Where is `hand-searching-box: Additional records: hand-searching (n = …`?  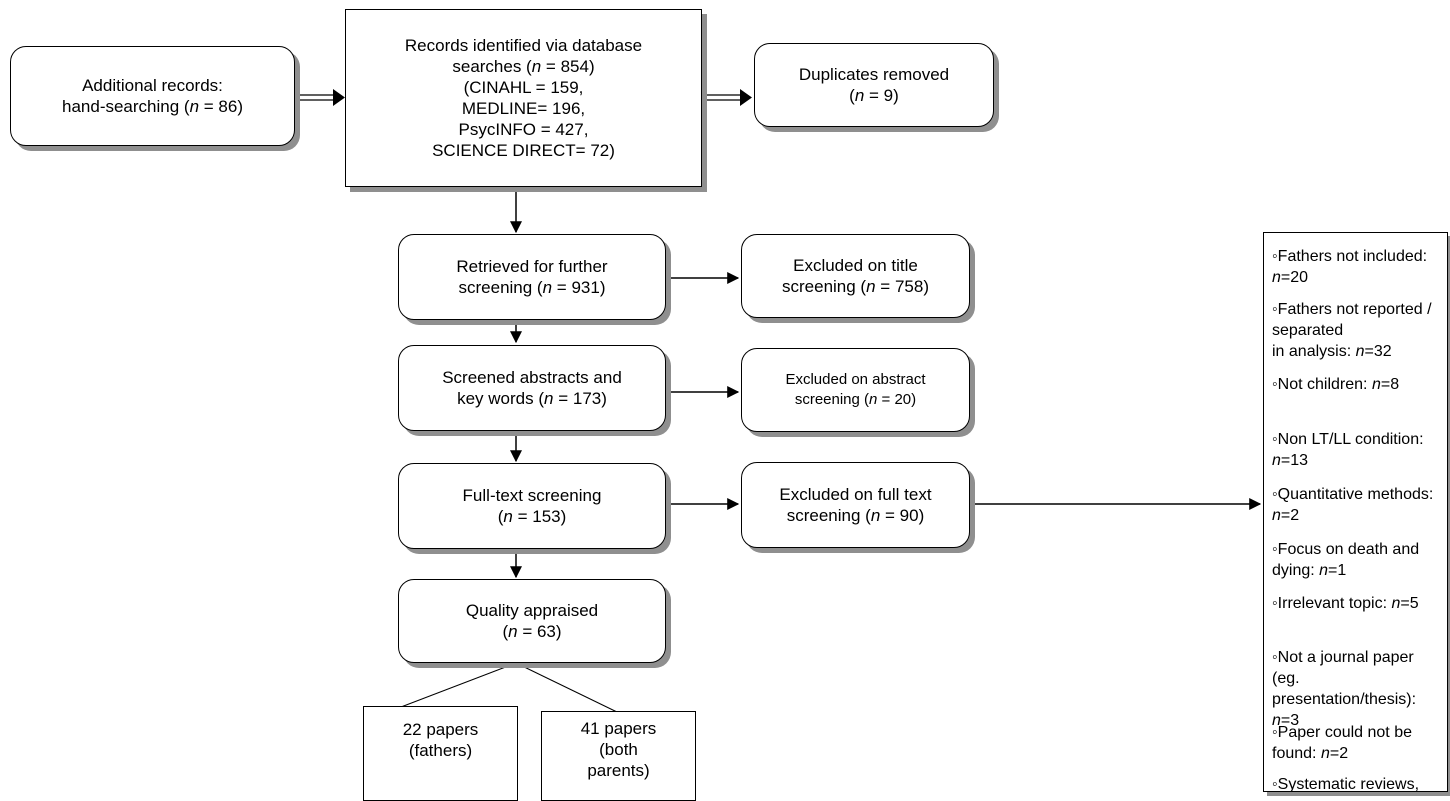
hand-searching-box: Additional records: hand-searching (n = … is located at coordinates (152, 96).